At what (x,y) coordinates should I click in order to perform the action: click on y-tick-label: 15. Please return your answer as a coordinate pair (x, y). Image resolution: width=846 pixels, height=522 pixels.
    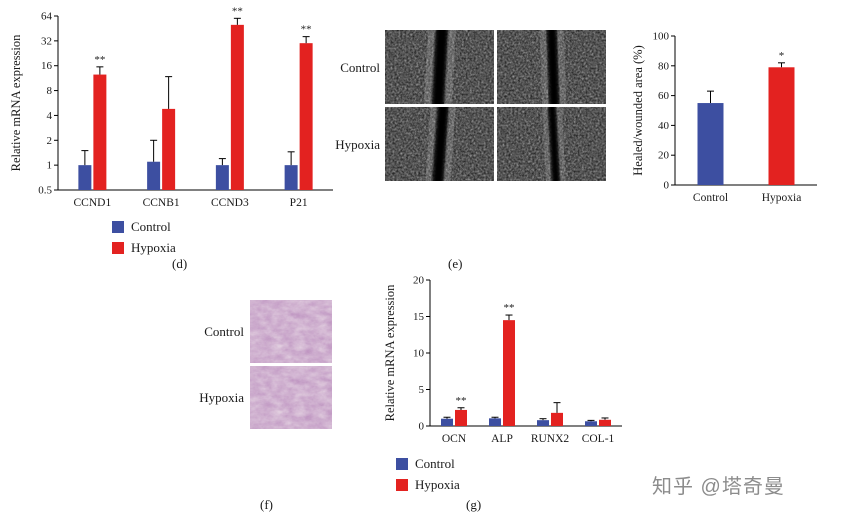
    Looking at the image, I should click on (419, 317).